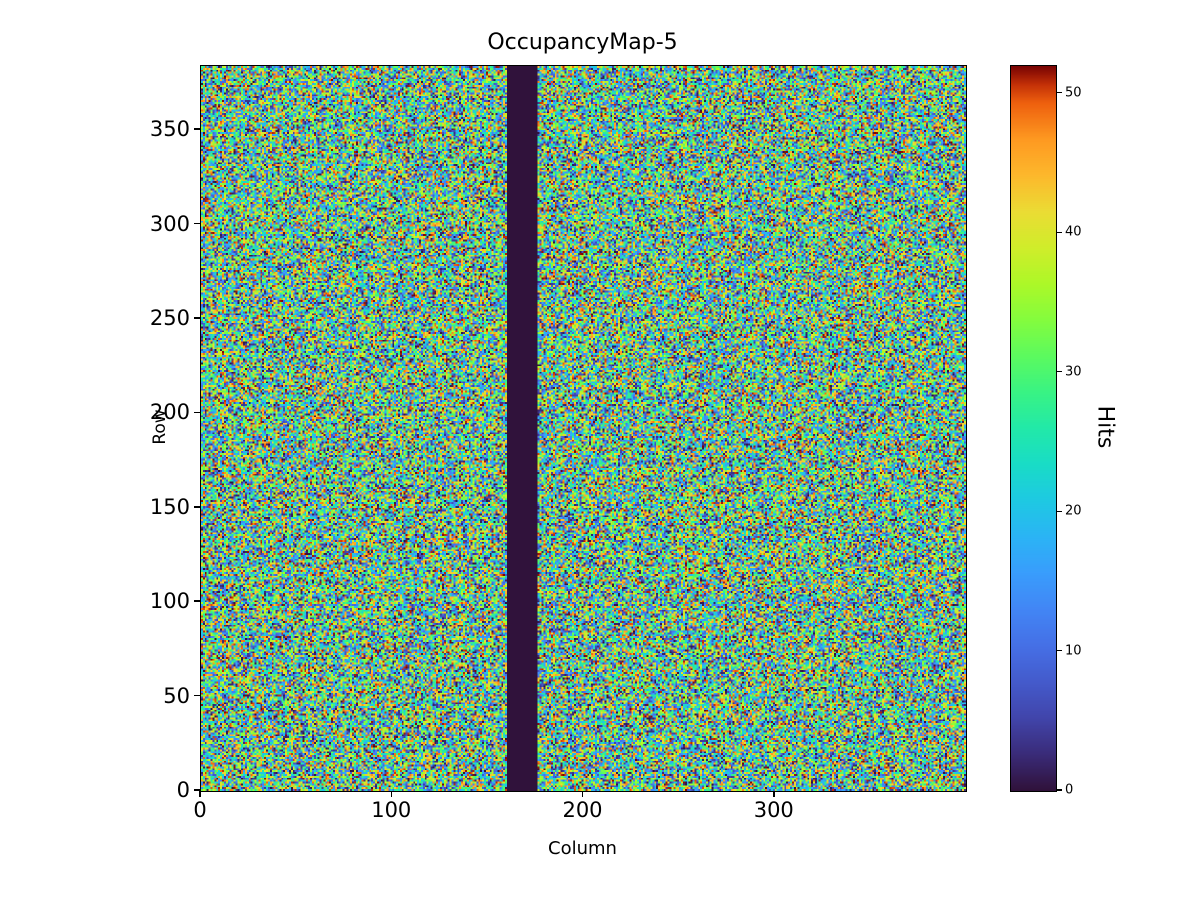  Describe the element at coordinates (169, 601) in the screenshot. I see `y-tick-label: 100` at that location.